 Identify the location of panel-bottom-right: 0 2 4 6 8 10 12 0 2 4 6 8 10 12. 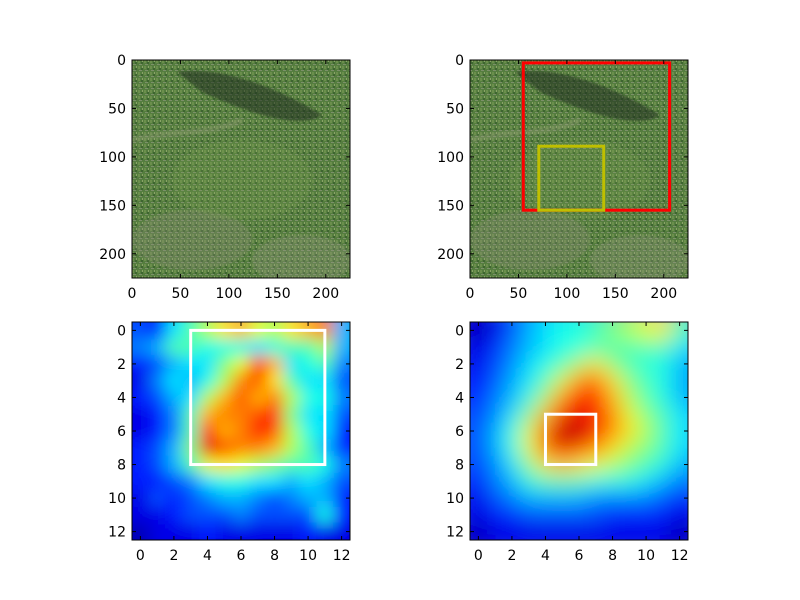
(567, 442).